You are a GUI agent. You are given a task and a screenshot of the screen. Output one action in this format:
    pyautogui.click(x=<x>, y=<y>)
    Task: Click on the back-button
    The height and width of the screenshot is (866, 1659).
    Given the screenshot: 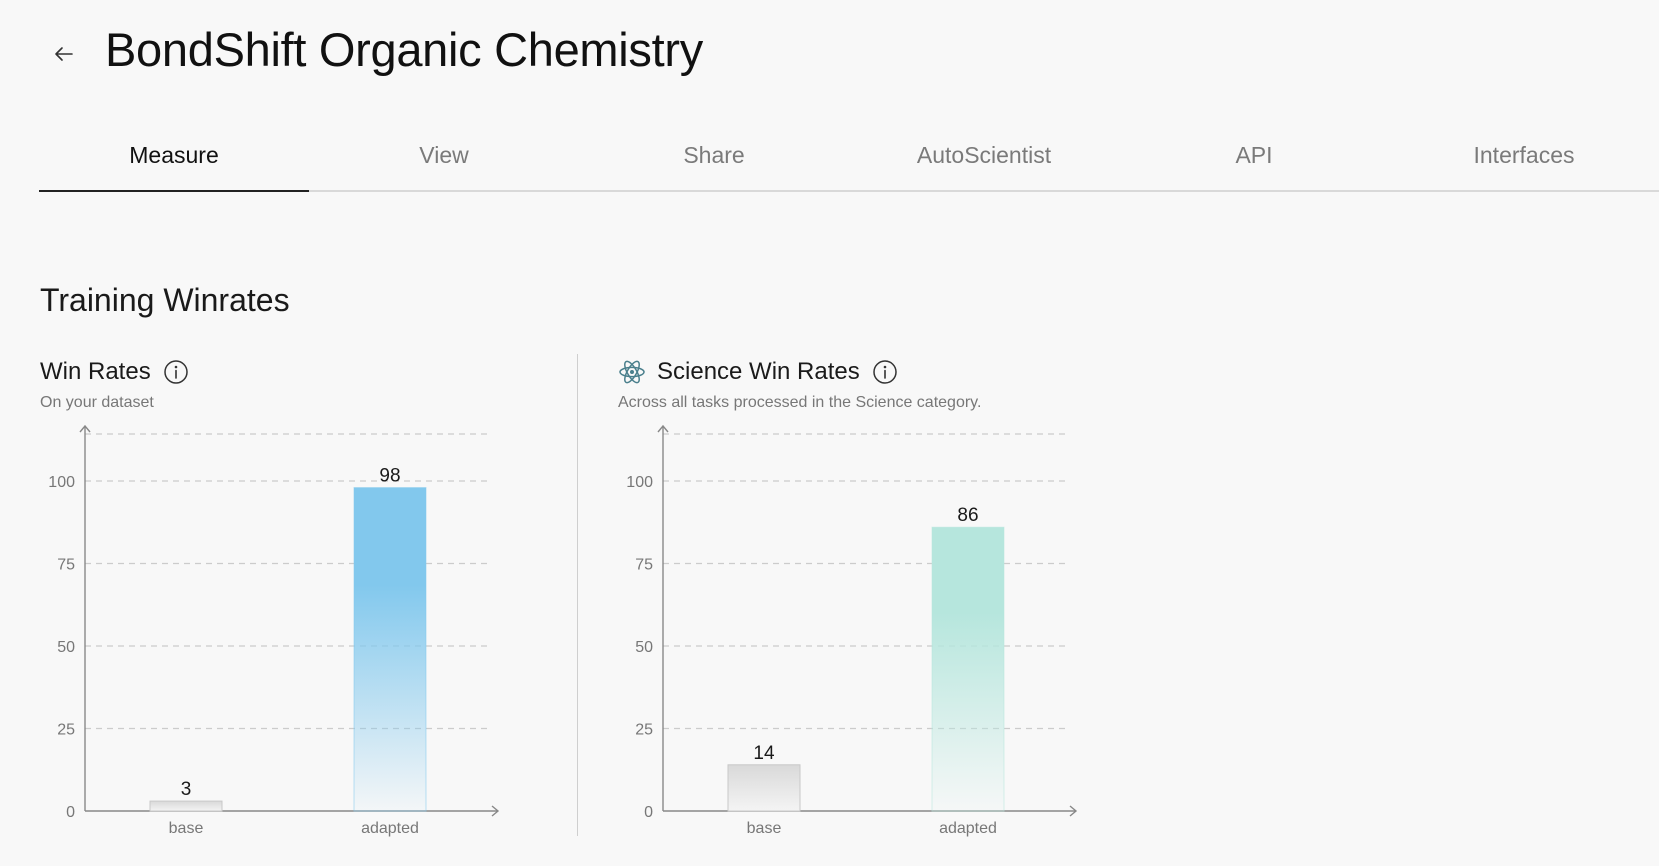 What is the action you would take?
    pyautogui.click(x=64, y=54)
    